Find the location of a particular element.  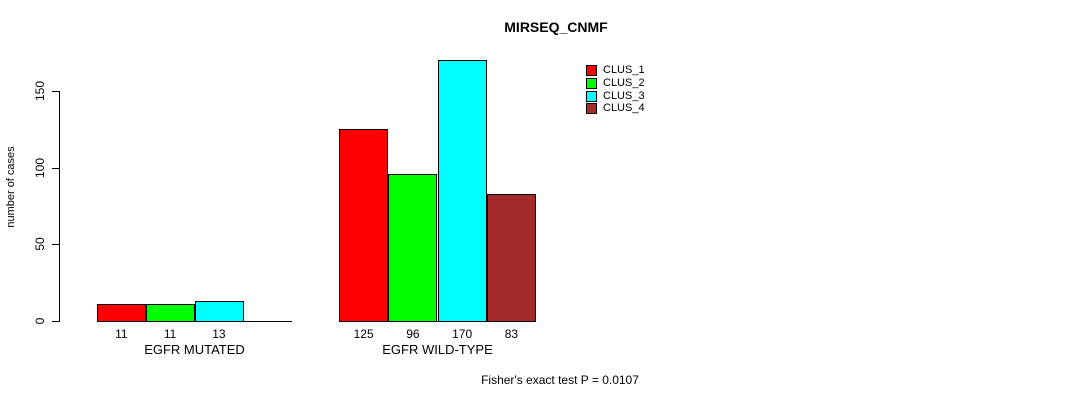

group-label-egfr-mutated: EGFR MUTATED is located at coordinates (194, 349).